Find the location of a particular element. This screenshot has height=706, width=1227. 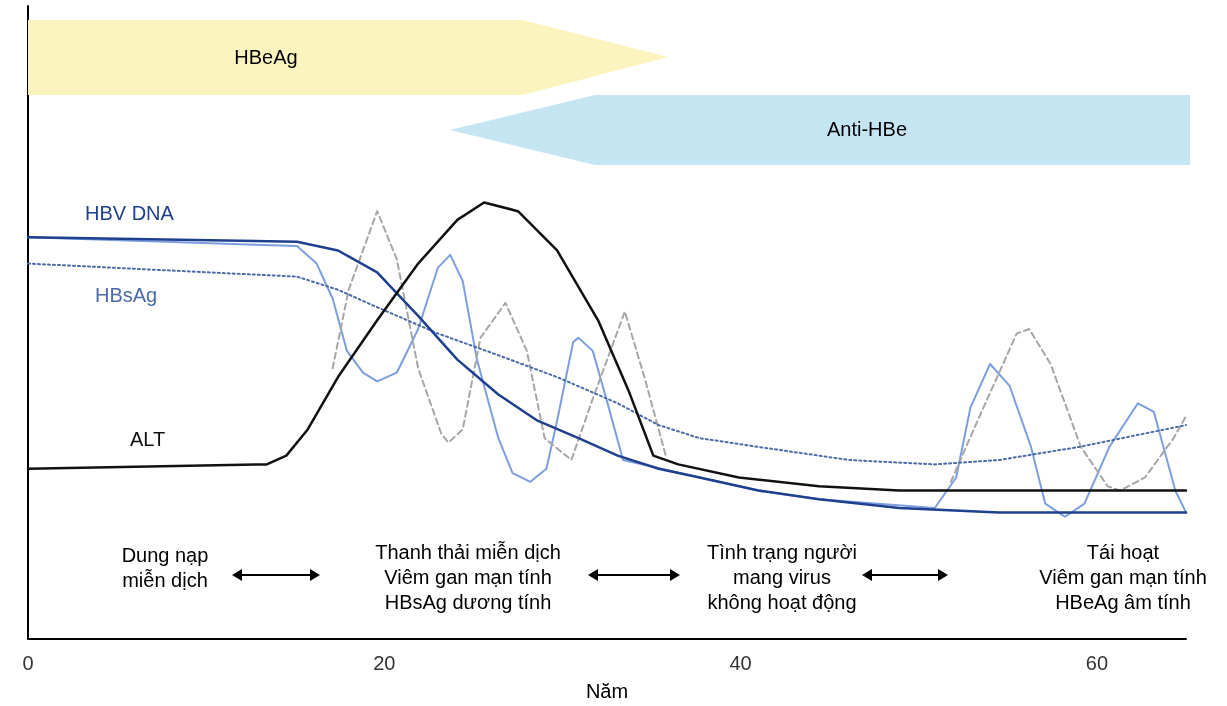

series-label: HBV DNA is located at coordinates (130, 213).